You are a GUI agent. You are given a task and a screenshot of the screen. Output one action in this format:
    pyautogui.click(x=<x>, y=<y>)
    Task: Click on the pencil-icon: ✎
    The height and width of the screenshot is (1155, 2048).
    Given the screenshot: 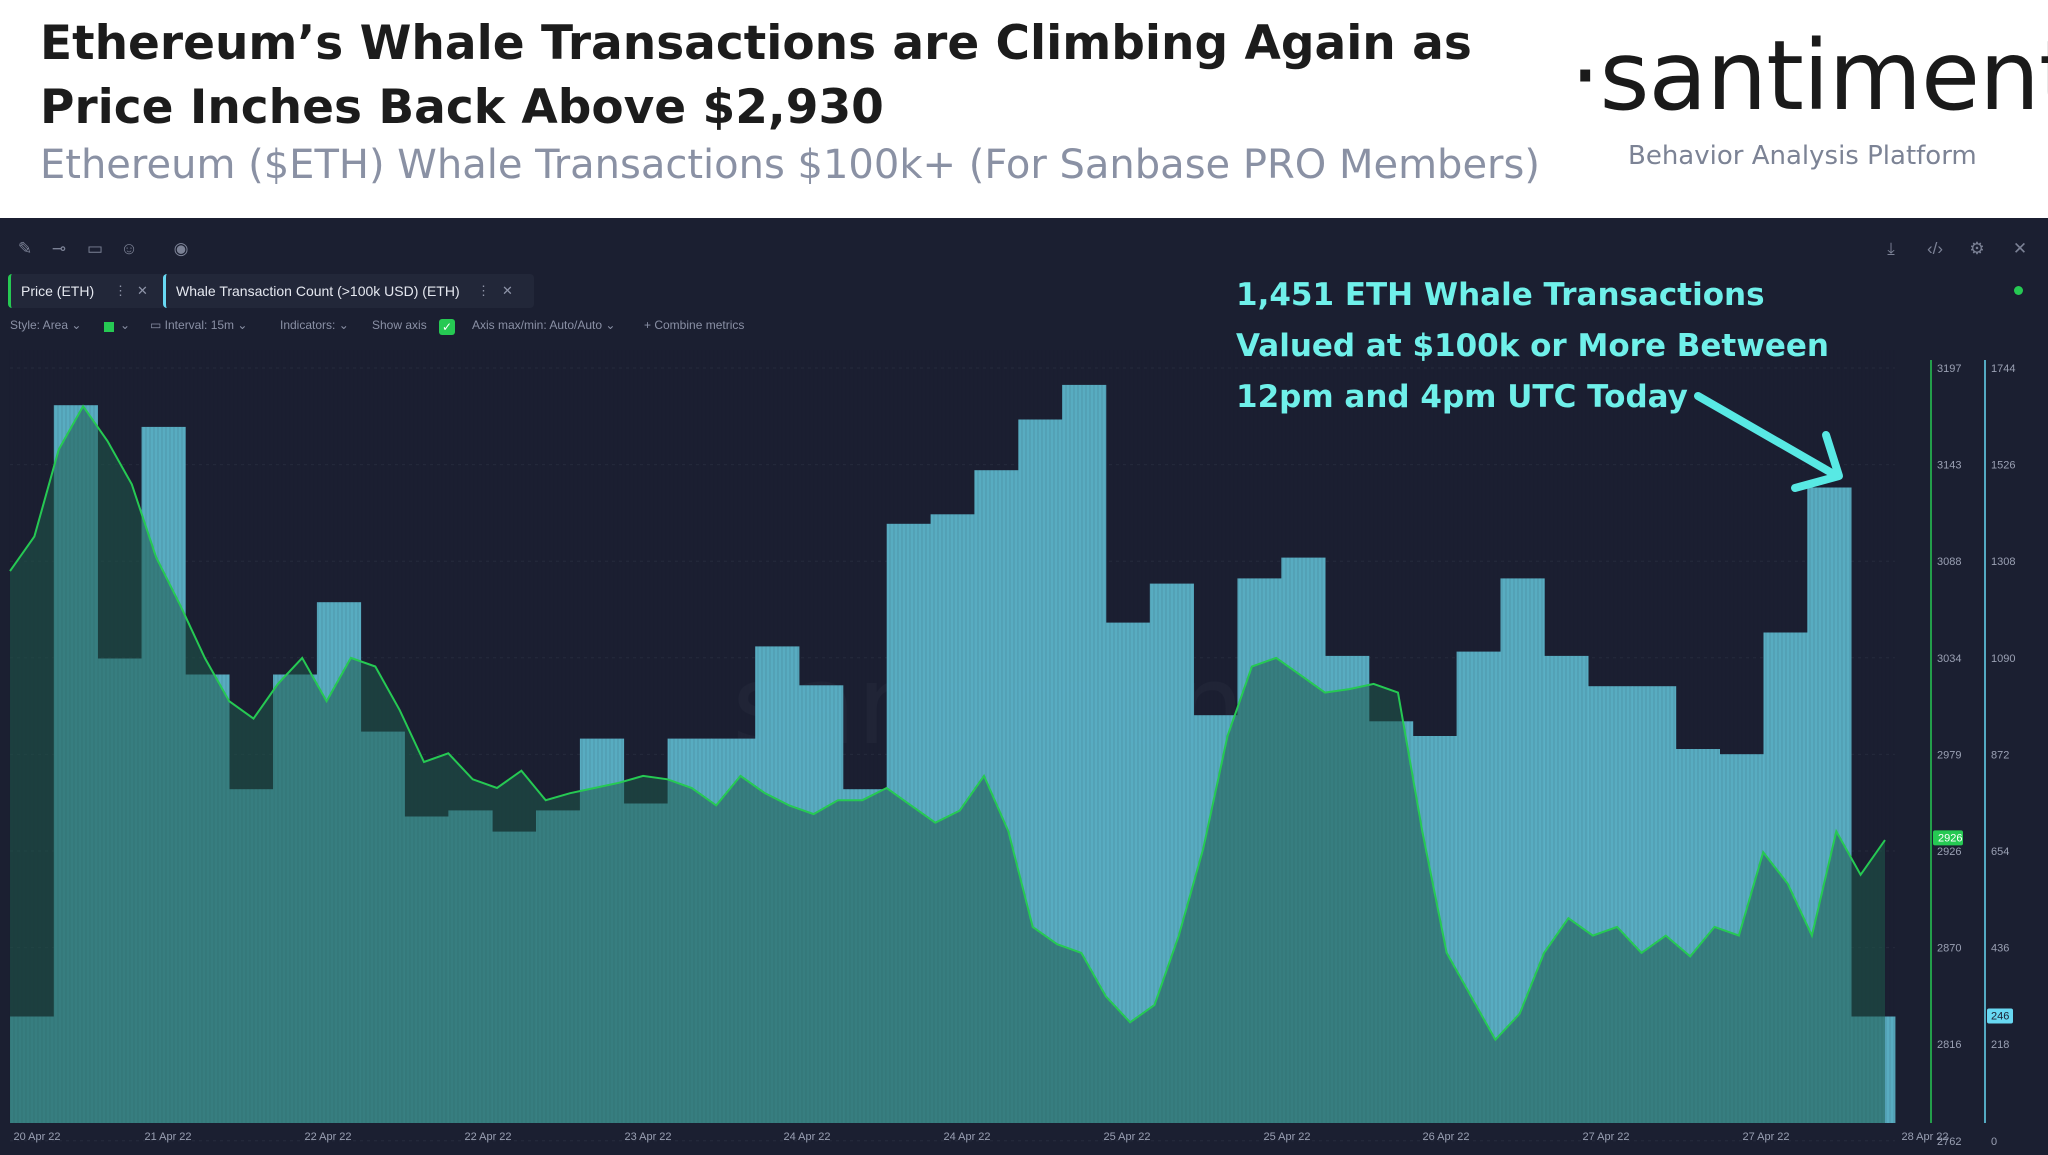 What is the action you would take?
    pyautogui.click(x=25, y=248)
    